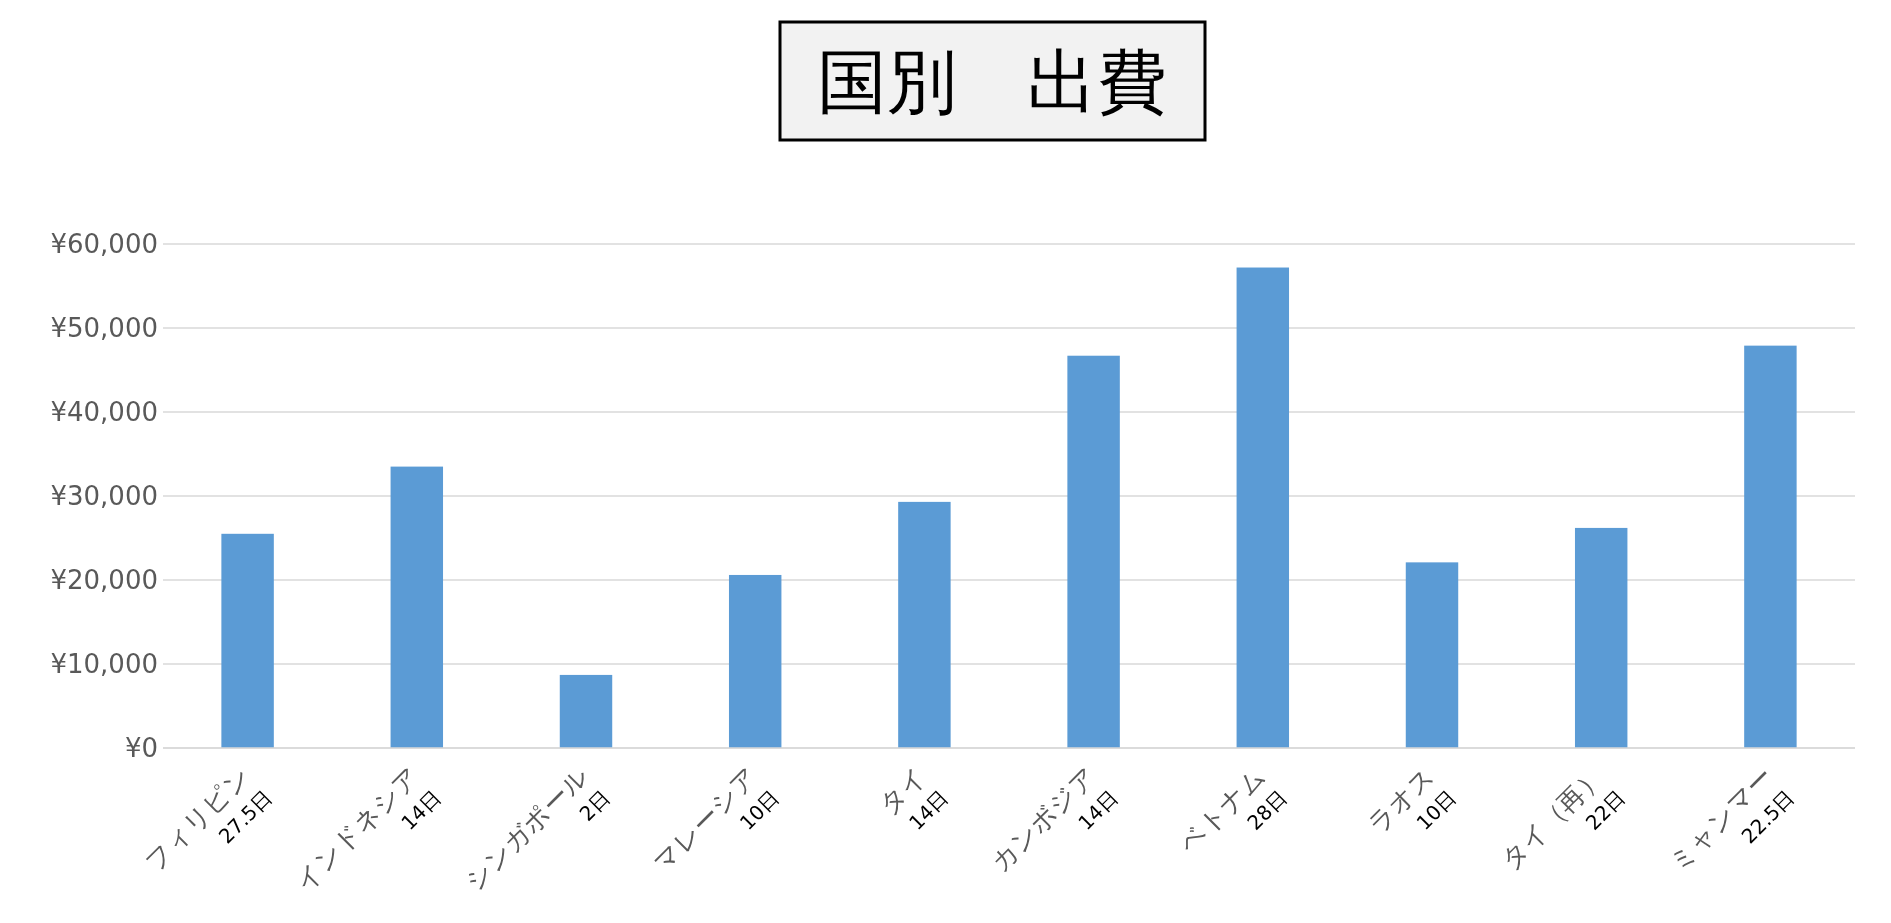 This screenshot has height=923, width=1891. Describe the element at coordinates (104, 580) in the screenshot. I see `y-tick-label: ¥20,000` at that location.